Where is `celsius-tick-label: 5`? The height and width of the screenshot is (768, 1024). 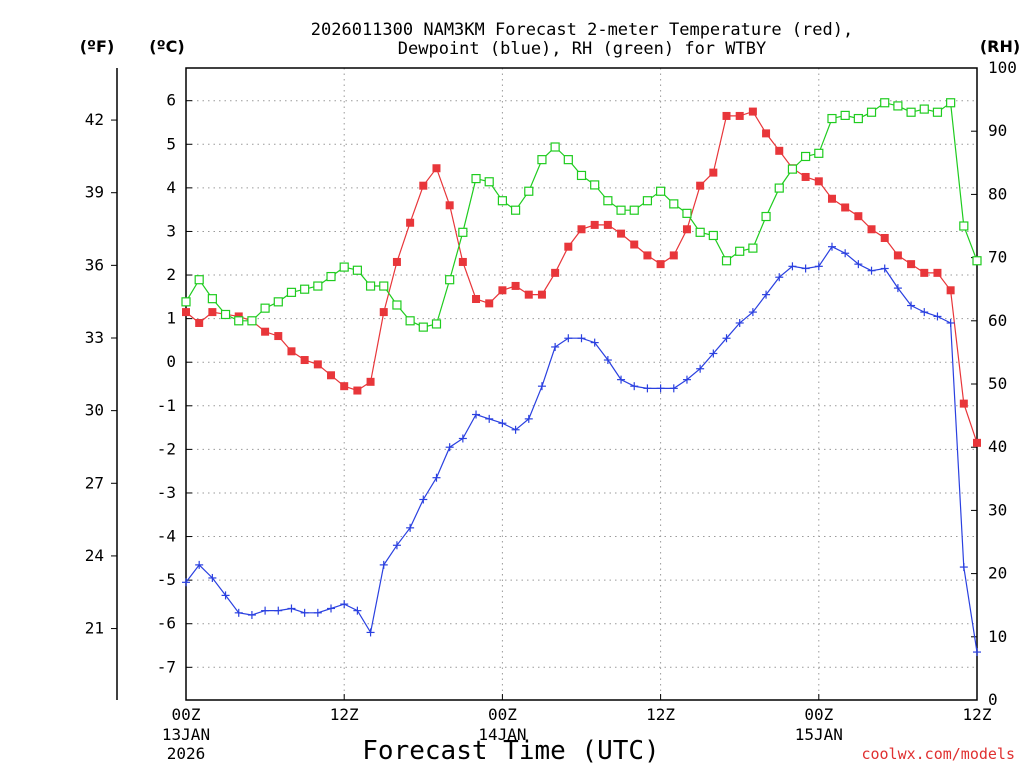 celsius-tick-label: 5 is located at coordinates (171, 143).